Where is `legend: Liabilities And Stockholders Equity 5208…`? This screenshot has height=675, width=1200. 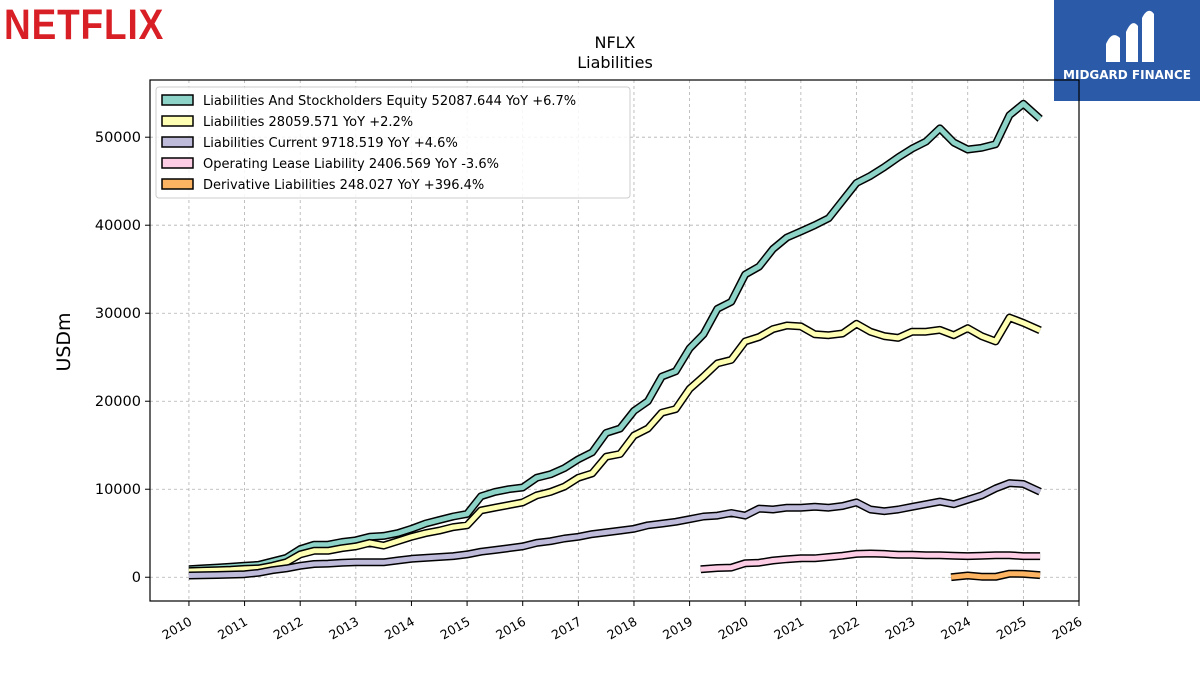
legend: Liabilities And Stockholders Equity 5208… is located at coordinates (393, 142).